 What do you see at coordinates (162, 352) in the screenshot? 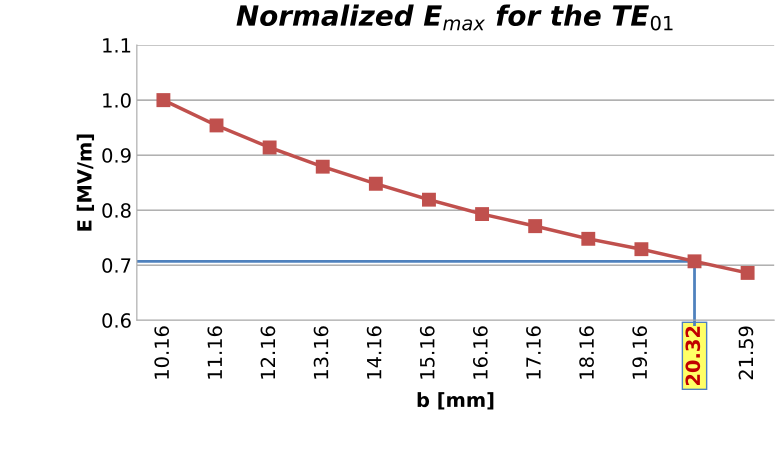
I see `x-tick-label: 10.16` at bounding box center [162, 352].